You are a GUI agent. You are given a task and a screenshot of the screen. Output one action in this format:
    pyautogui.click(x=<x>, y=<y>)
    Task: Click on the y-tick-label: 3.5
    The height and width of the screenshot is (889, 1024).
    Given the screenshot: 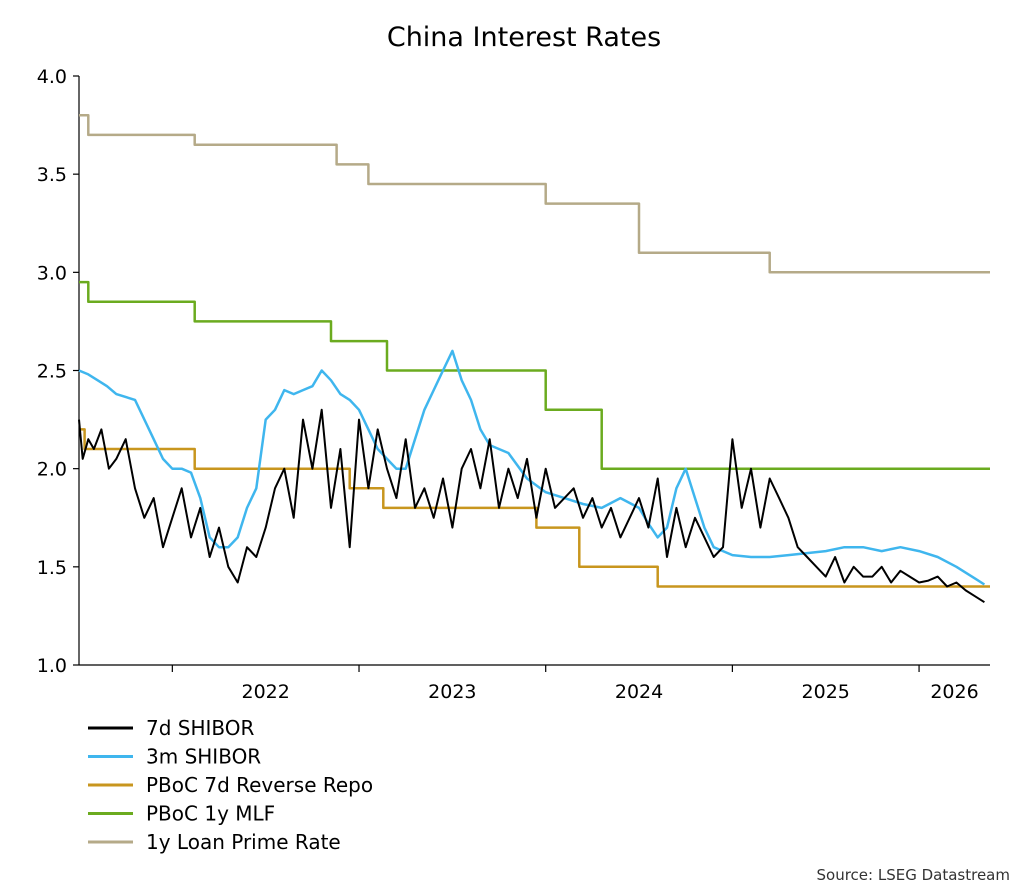 What is the action you would take?
    pyautogui.click(x=52, y=175)
    